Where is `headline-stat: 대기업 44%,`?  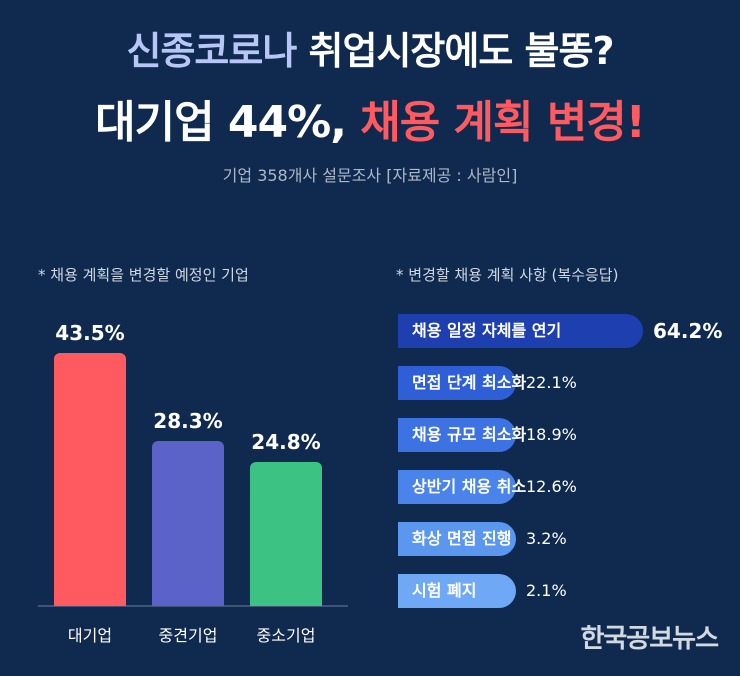 headline-stat: 대기업 44%, is located at coordinates (221, 122).